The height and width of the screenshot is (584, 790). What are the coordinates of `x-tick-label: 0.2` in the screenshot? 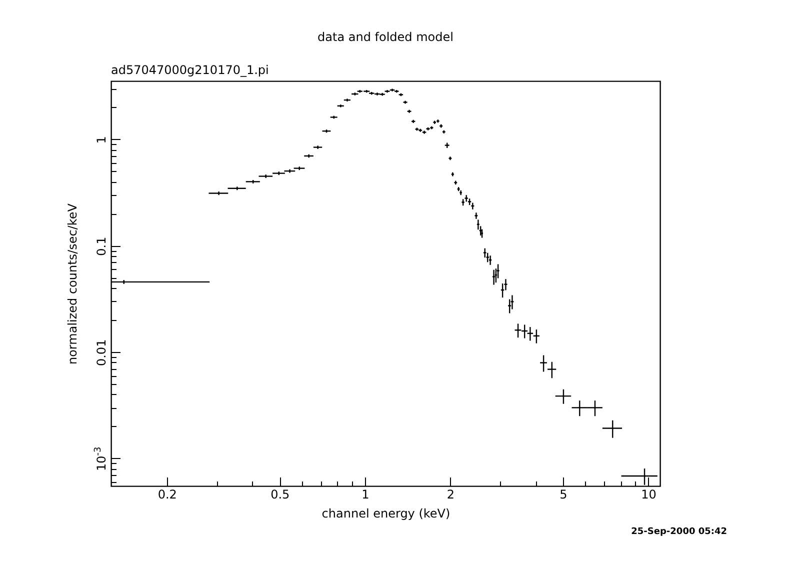 It's located at (167, 495).